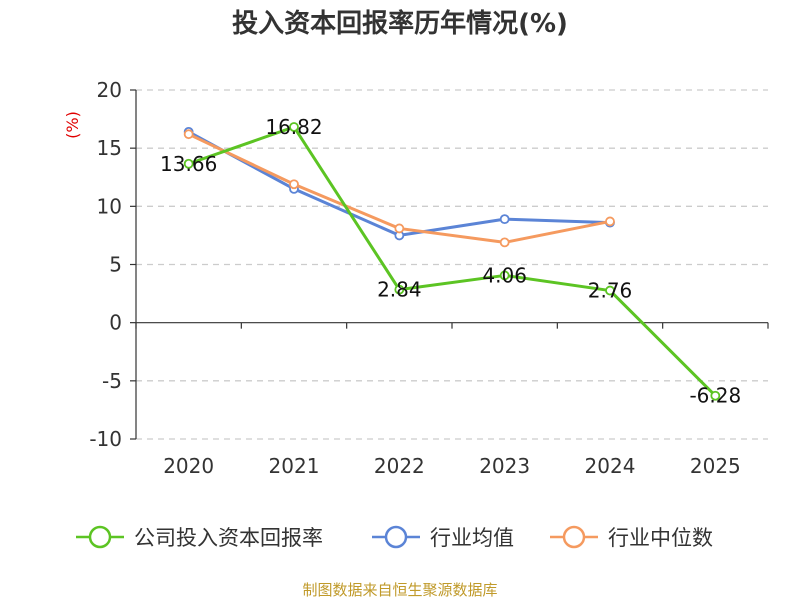  I want to click on legend: 公司投入资本回报率 行业均值 行业中位数, so click(394, 537).